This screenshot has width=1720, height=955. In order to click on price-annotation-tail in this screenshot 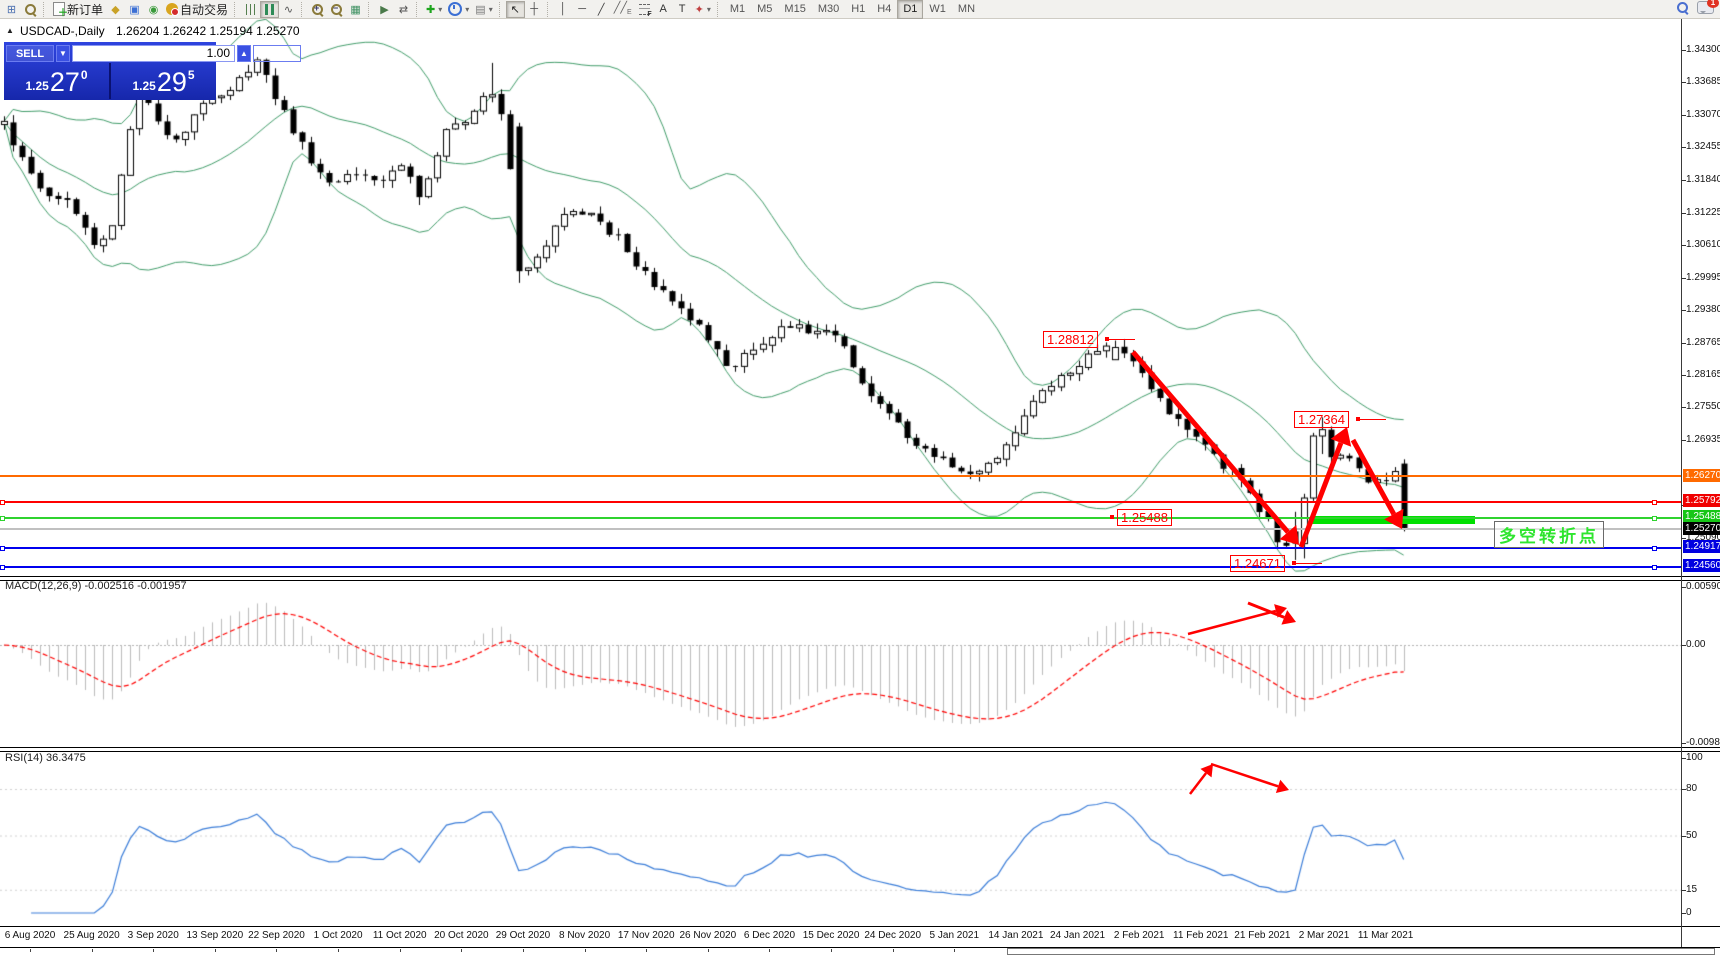, I will do `click(1121, 339)`.